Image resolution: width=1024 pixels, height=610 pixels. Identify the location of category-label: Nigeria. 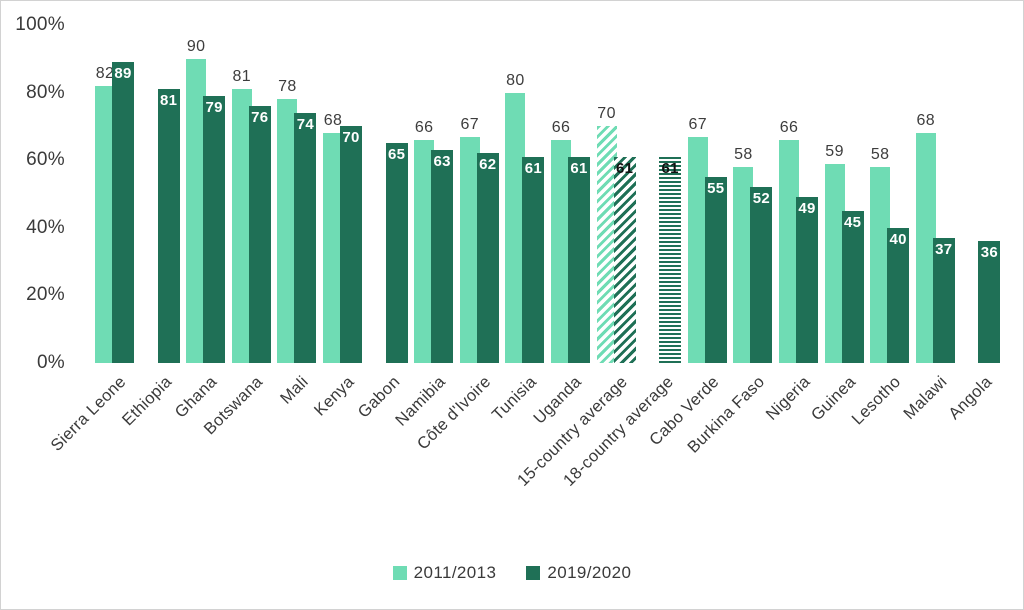
(788, 398).